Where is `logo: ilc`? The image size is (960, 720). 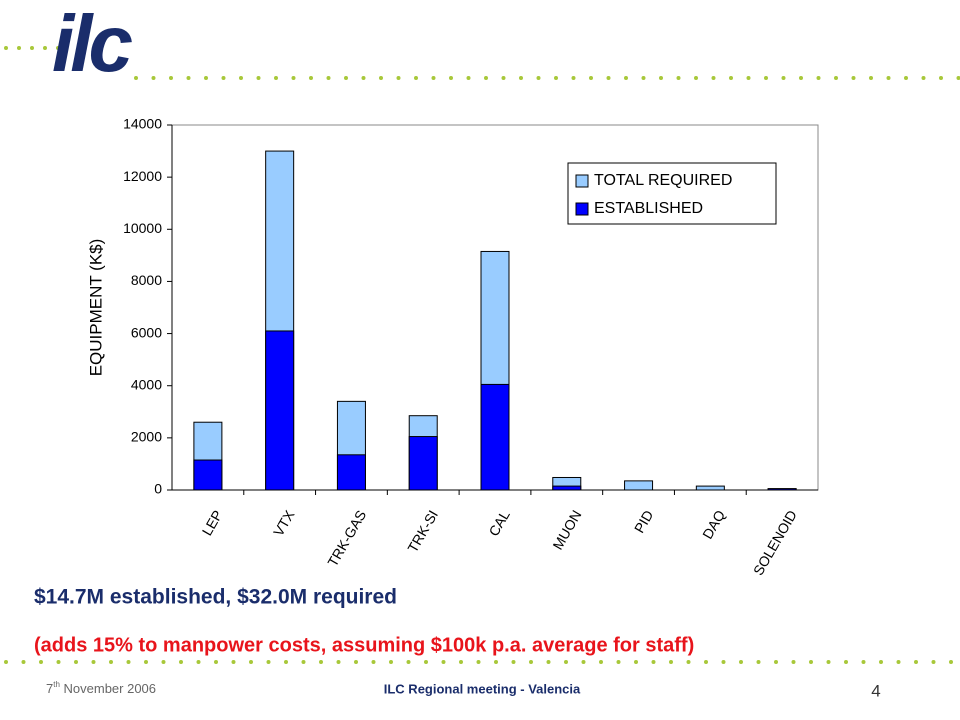
logo: ilc is located at coordinates (92, 44).